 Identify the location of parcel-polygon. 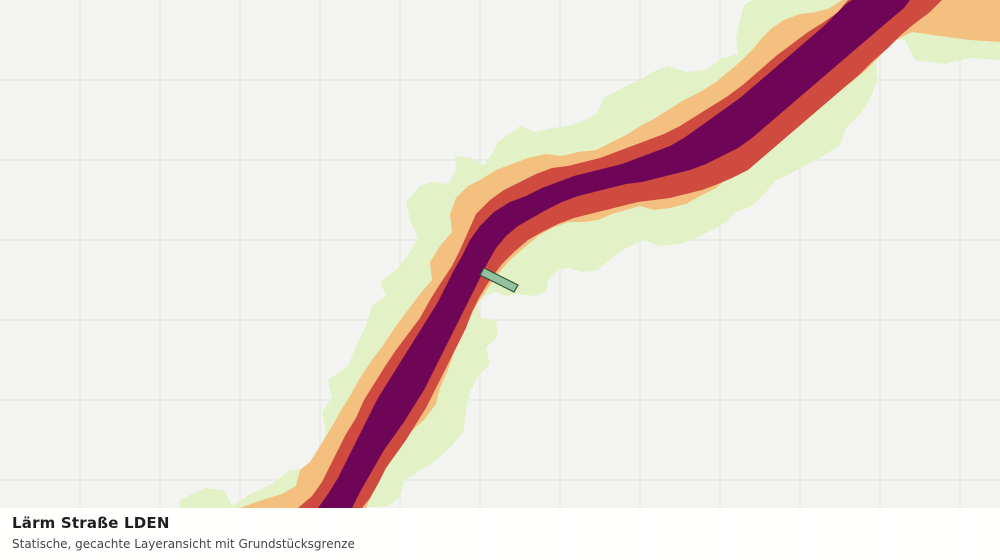
(499, 280).